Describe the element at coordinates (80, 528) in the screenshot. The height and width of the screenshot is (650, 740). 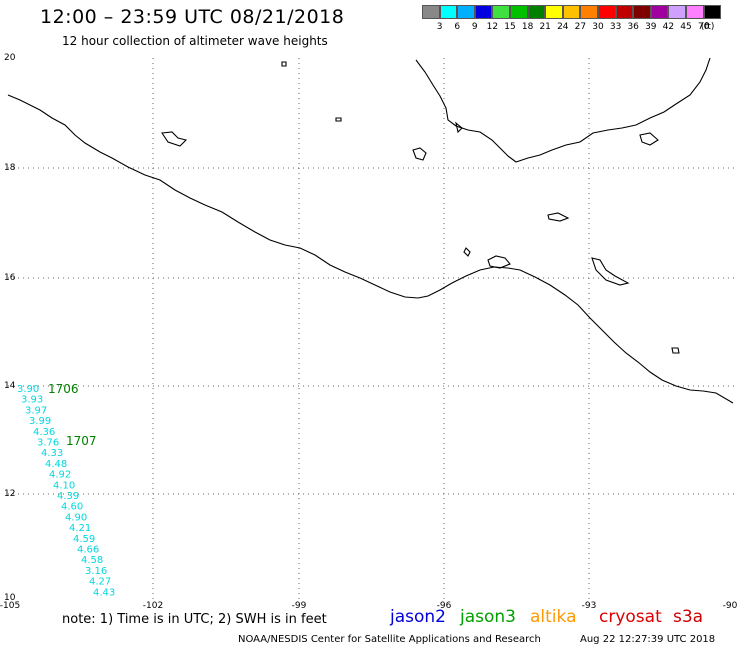
I see `wave-height-label: 4.21` at that location.